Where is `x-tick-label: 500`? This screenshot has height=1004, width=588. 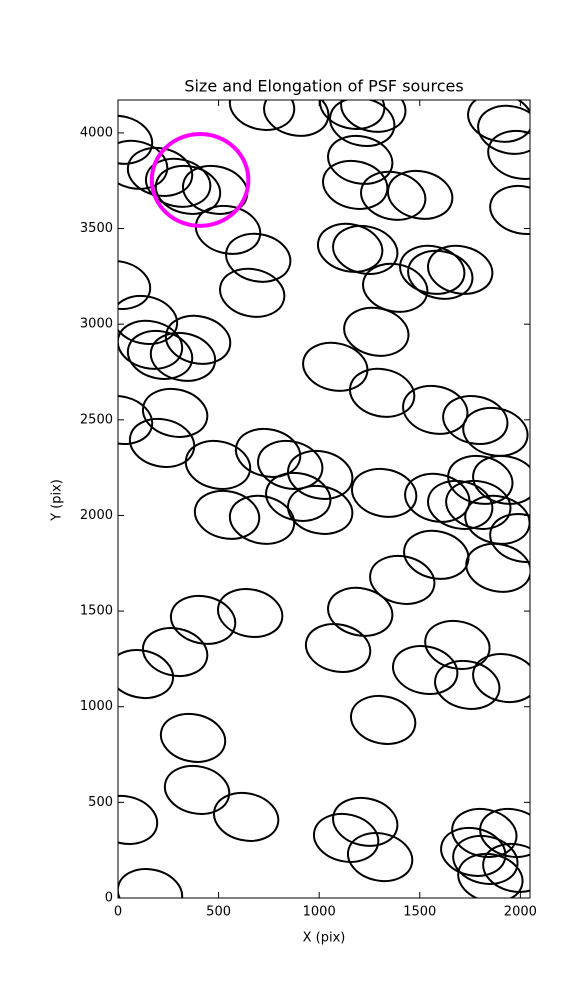 x-tick-label: 500 is located at coordinates (218, 912).